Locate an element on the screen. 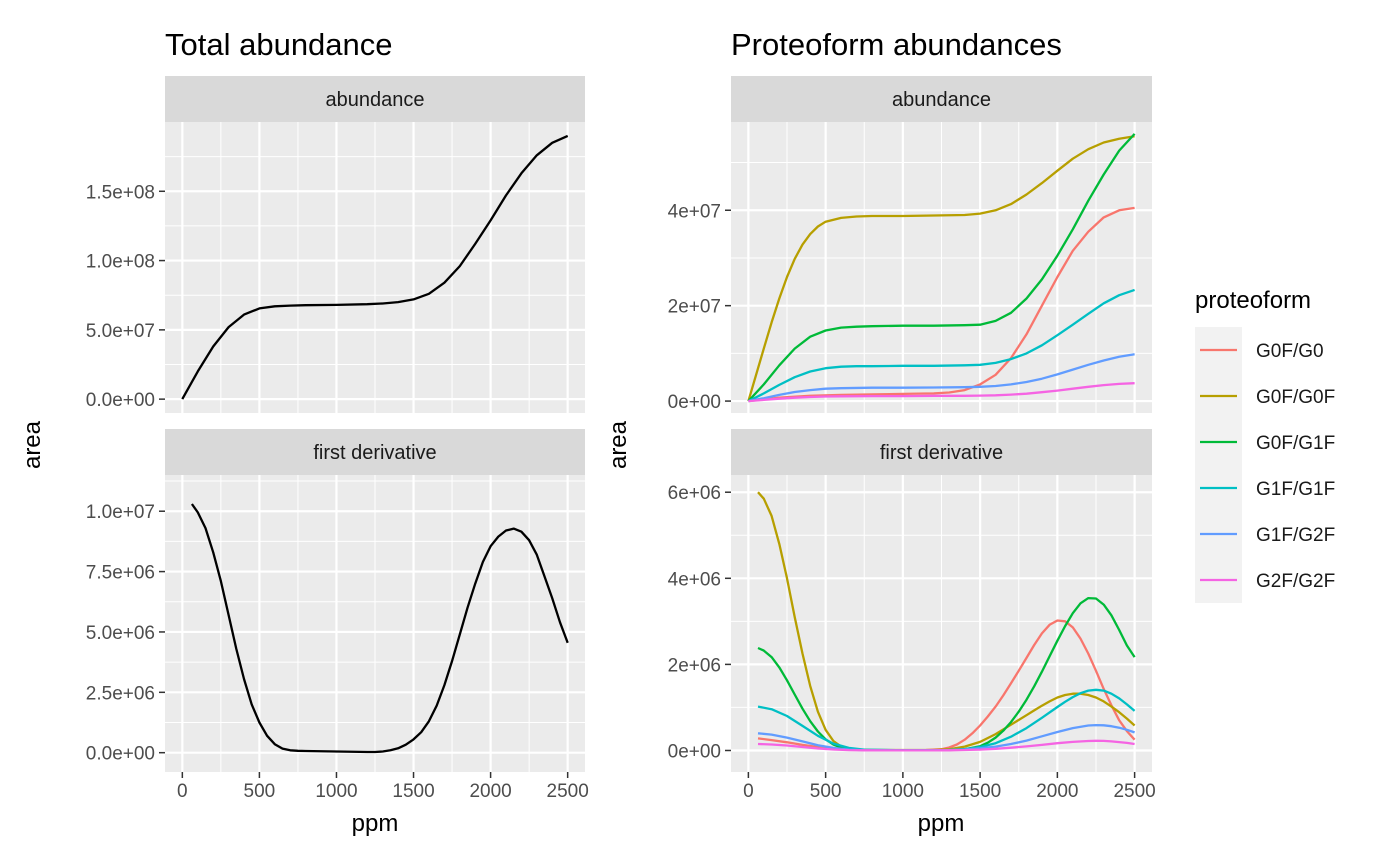 The width and height of the screenshot is (1400, 866). y-tick-label: 5.0e+07 is located at coordinates (120, 331).